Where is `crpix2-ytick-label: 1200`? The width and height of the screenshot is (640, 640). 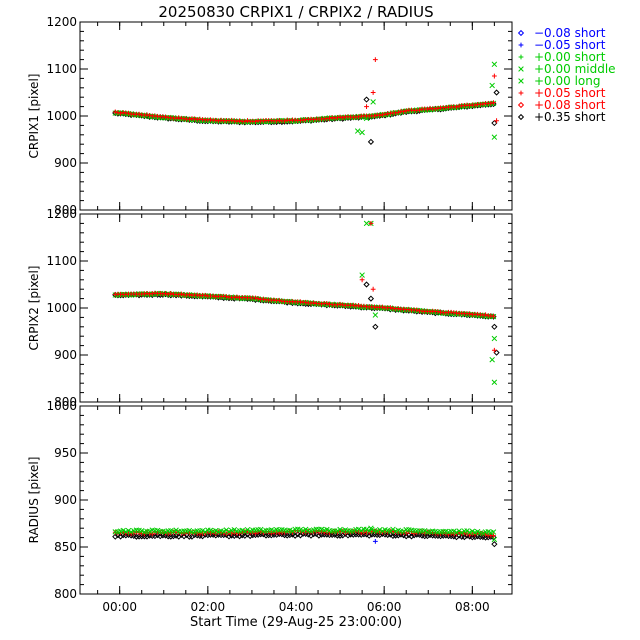 crpix2-ytick-label: 1200 is located at coordinates (61, 214).